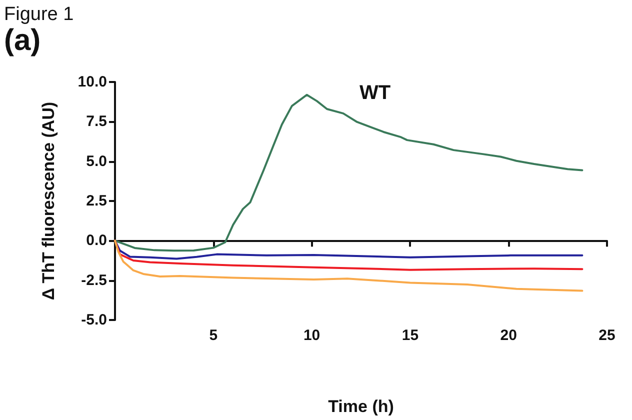 This screenshot has width=632, height=420. What do you see at coordinates (94, 280) in the screenshot?
I see `y-tick-label: -2.5` at bounding box center [94, 280].